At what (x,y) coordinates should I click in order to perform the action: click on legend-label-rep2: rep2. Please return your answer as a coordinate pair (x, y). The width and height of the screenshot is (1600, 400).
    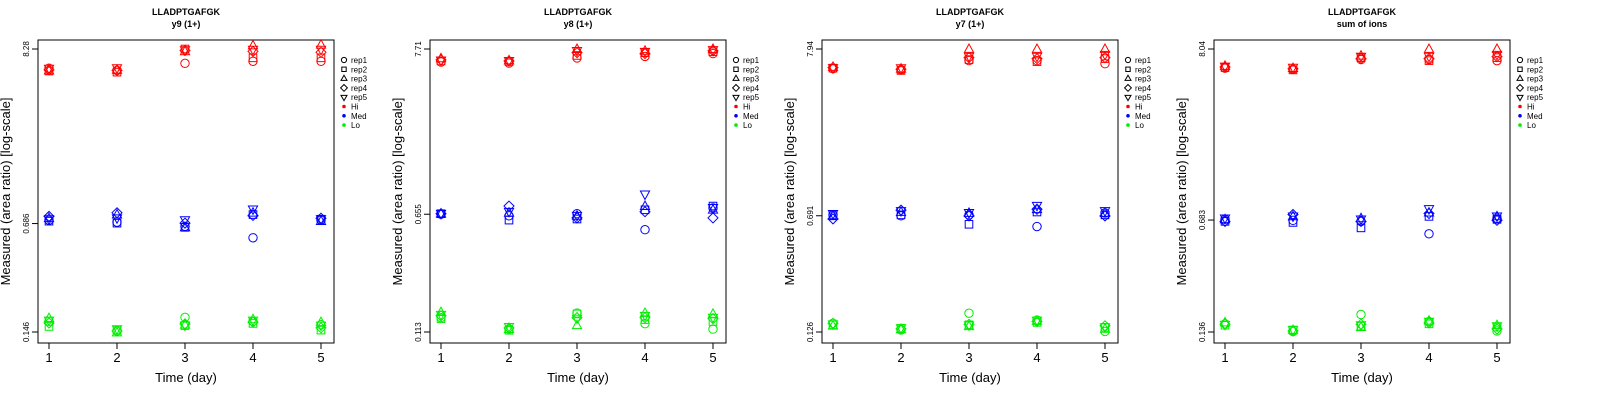
    Looking at the image, I should click on (1535, 69).